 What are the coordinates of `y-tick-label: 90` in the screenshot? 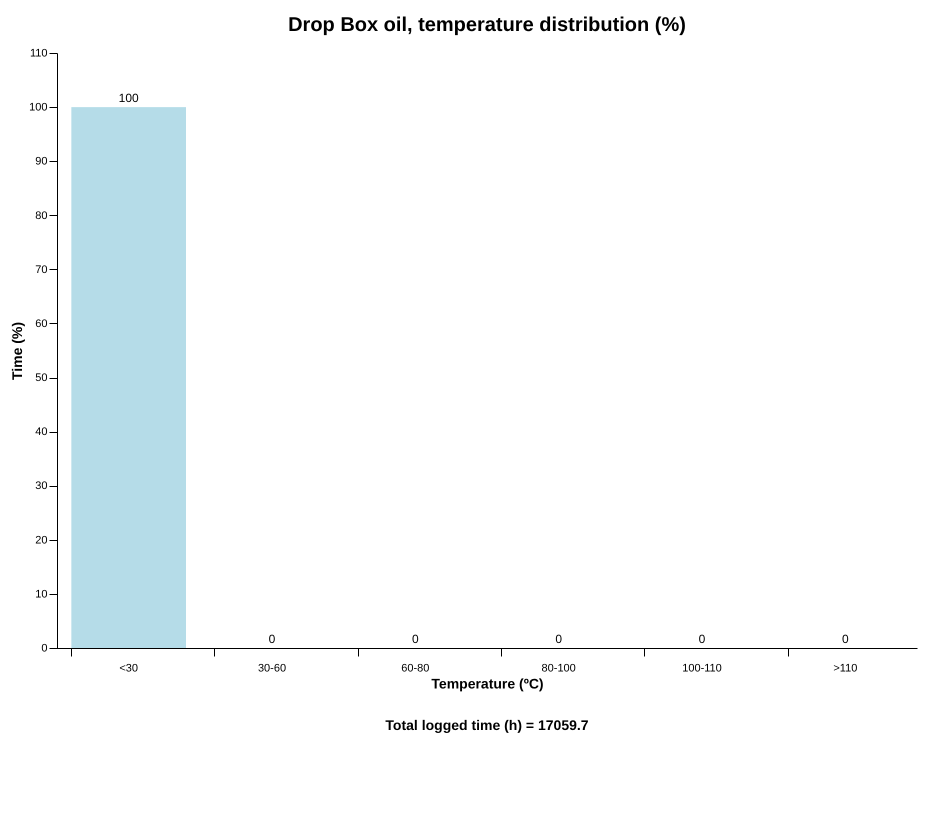 It's located at (41, 162).